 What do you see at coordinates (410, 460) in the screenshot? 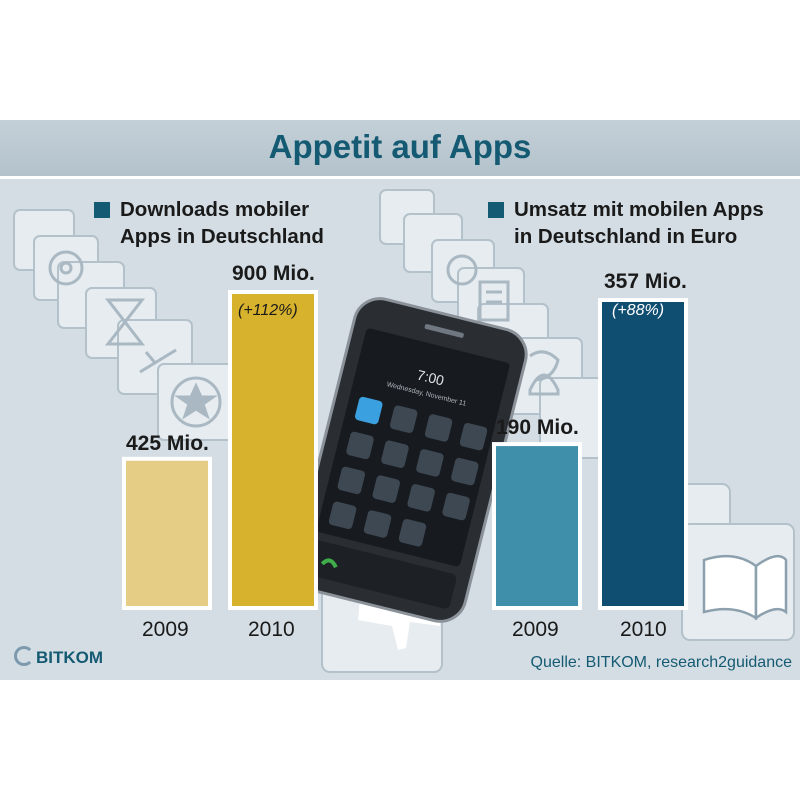
I see `smartphone: 7:00 Wednesday, November 11` at bounding box center [410, 460].